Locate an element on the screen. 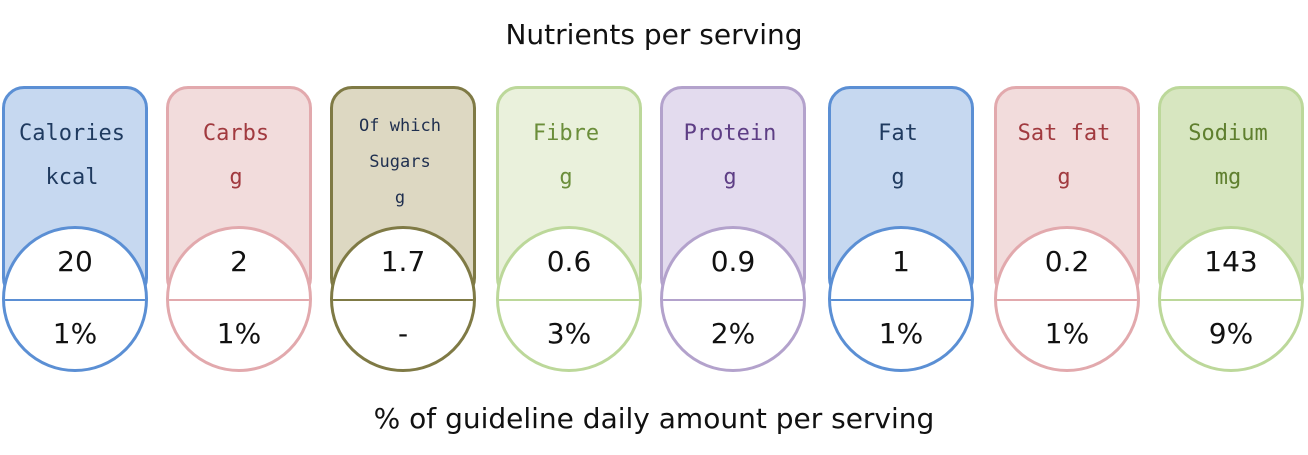 The image size is (1308, 455). nutrient-label: Fibre g is located at coordinates (566, 156).